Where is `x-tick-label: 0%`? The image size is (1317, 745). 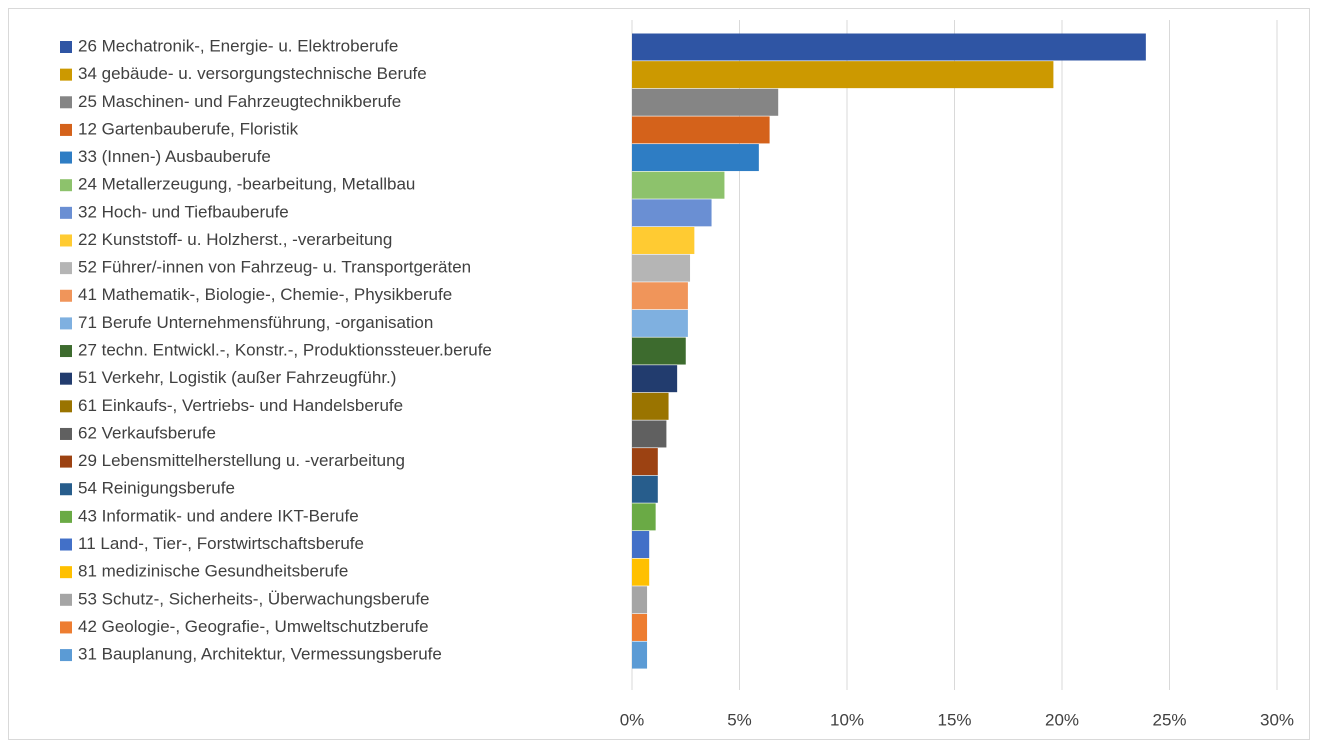
x-tick-label: 0% is located at coordinates (632, 719).